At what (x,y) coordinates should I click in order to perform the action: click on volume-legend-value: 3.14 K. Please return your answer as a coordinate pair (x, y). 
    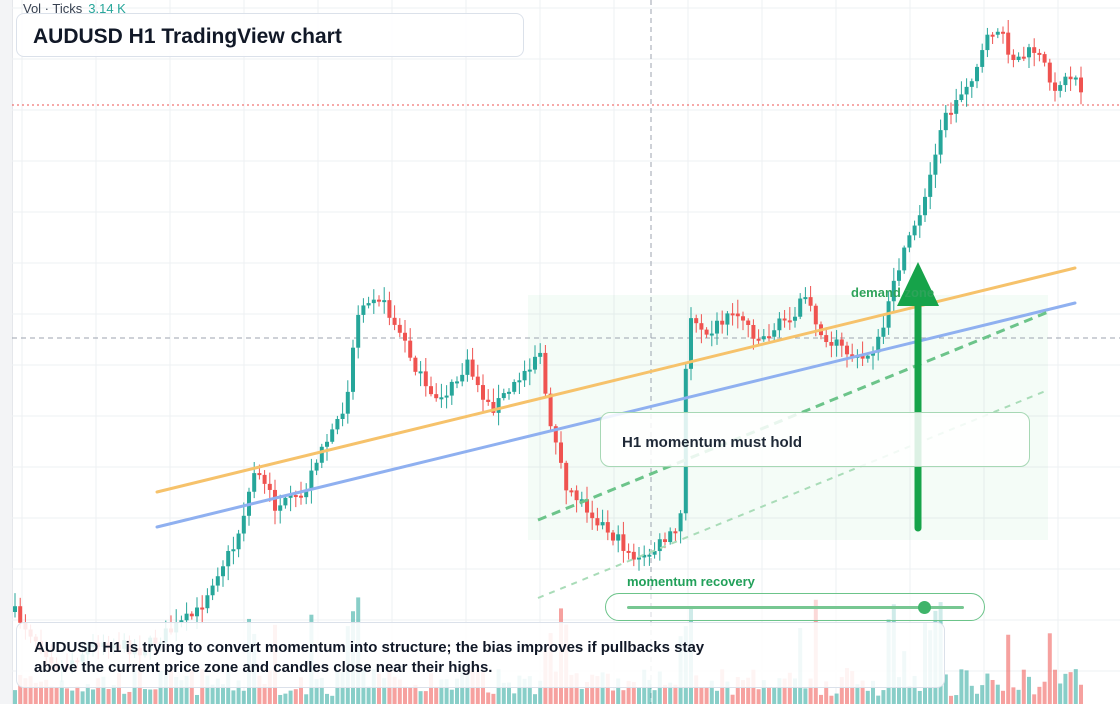
    Looking at the image, I should click on (107, 8).